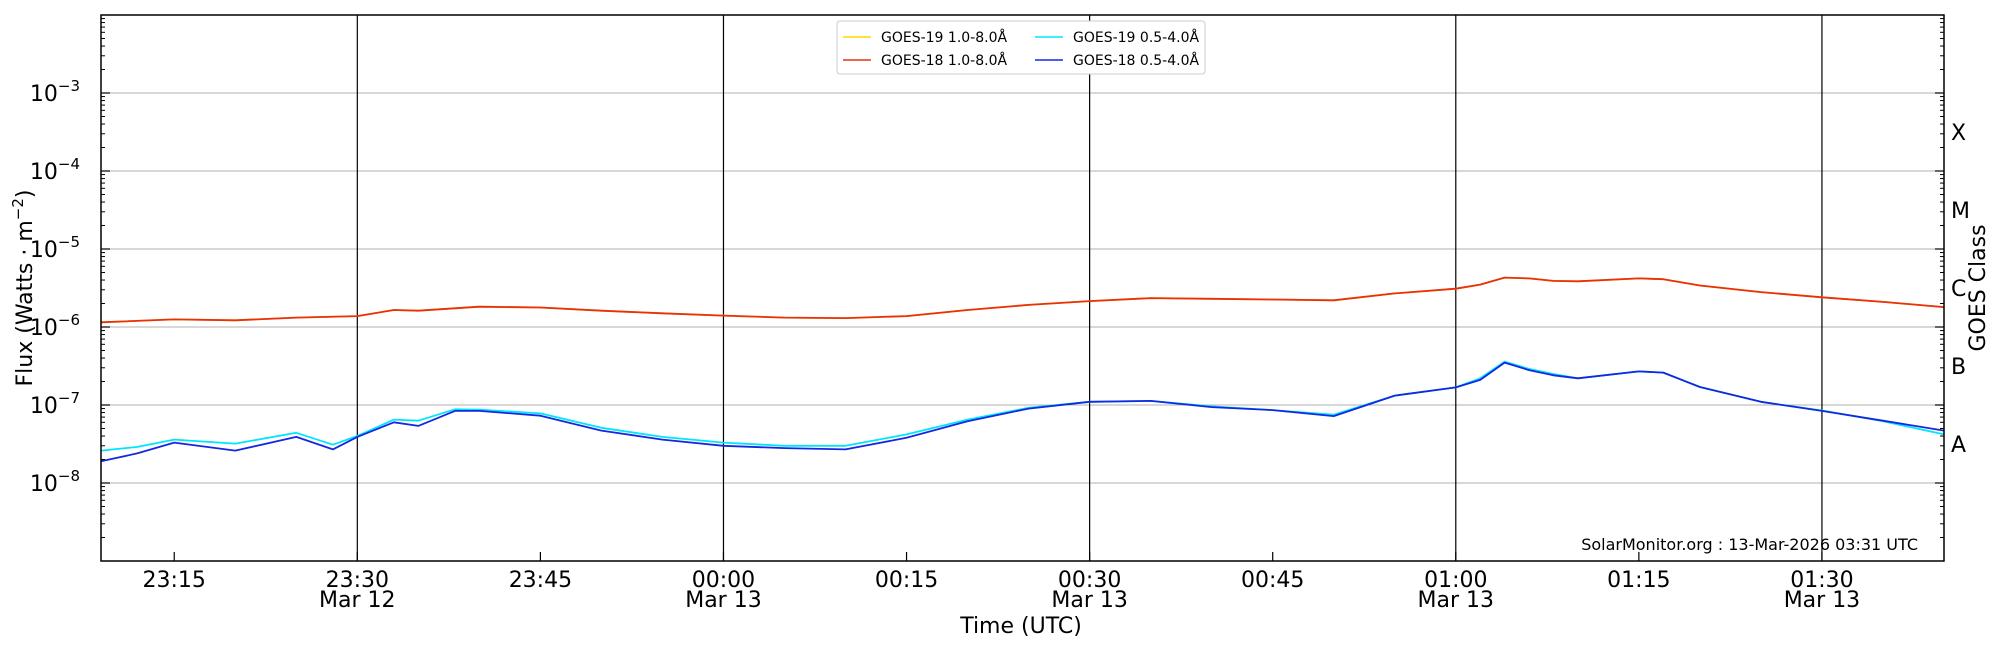 This screenshot has height=650, width=2000. What do you see at coordinates (723, 600) in the screenshot?
I see `x-tick-date-3: Mar 13` at bounding box center [723, 600].